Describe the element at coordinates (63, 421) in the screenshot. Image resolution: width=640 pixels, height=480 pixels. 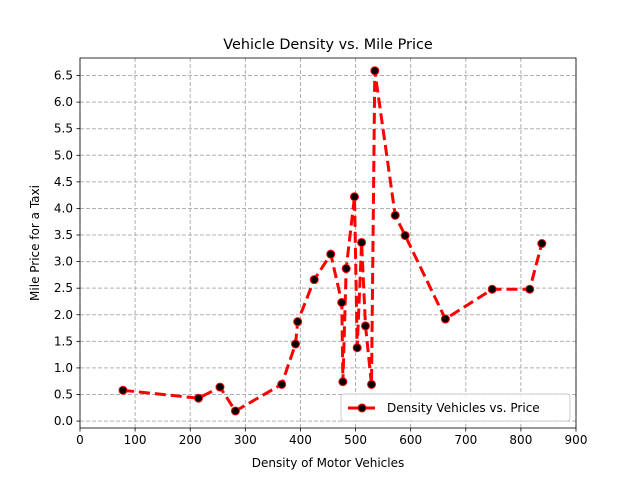
I see `y-tick-label: 0.0` at that location.